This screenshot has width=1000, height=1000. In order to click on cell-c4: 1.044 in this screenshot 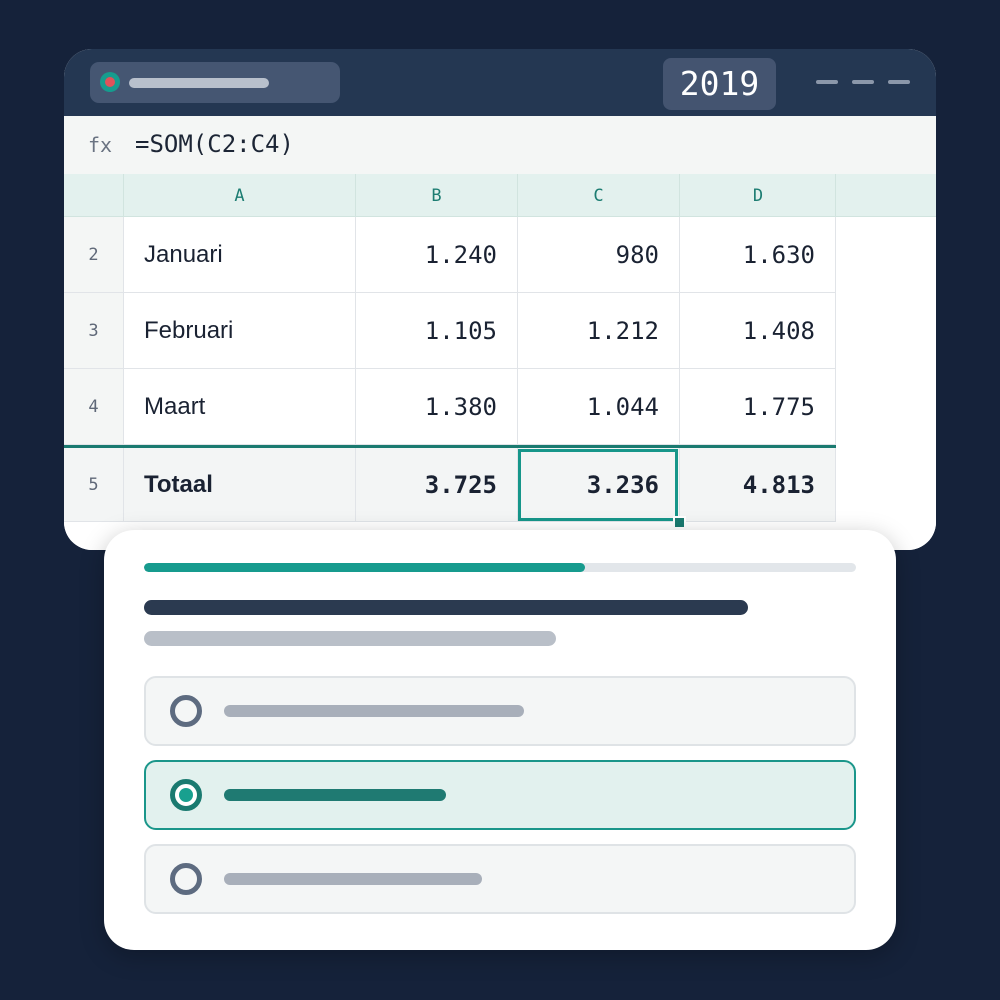, I will do `click(598, 407)`.